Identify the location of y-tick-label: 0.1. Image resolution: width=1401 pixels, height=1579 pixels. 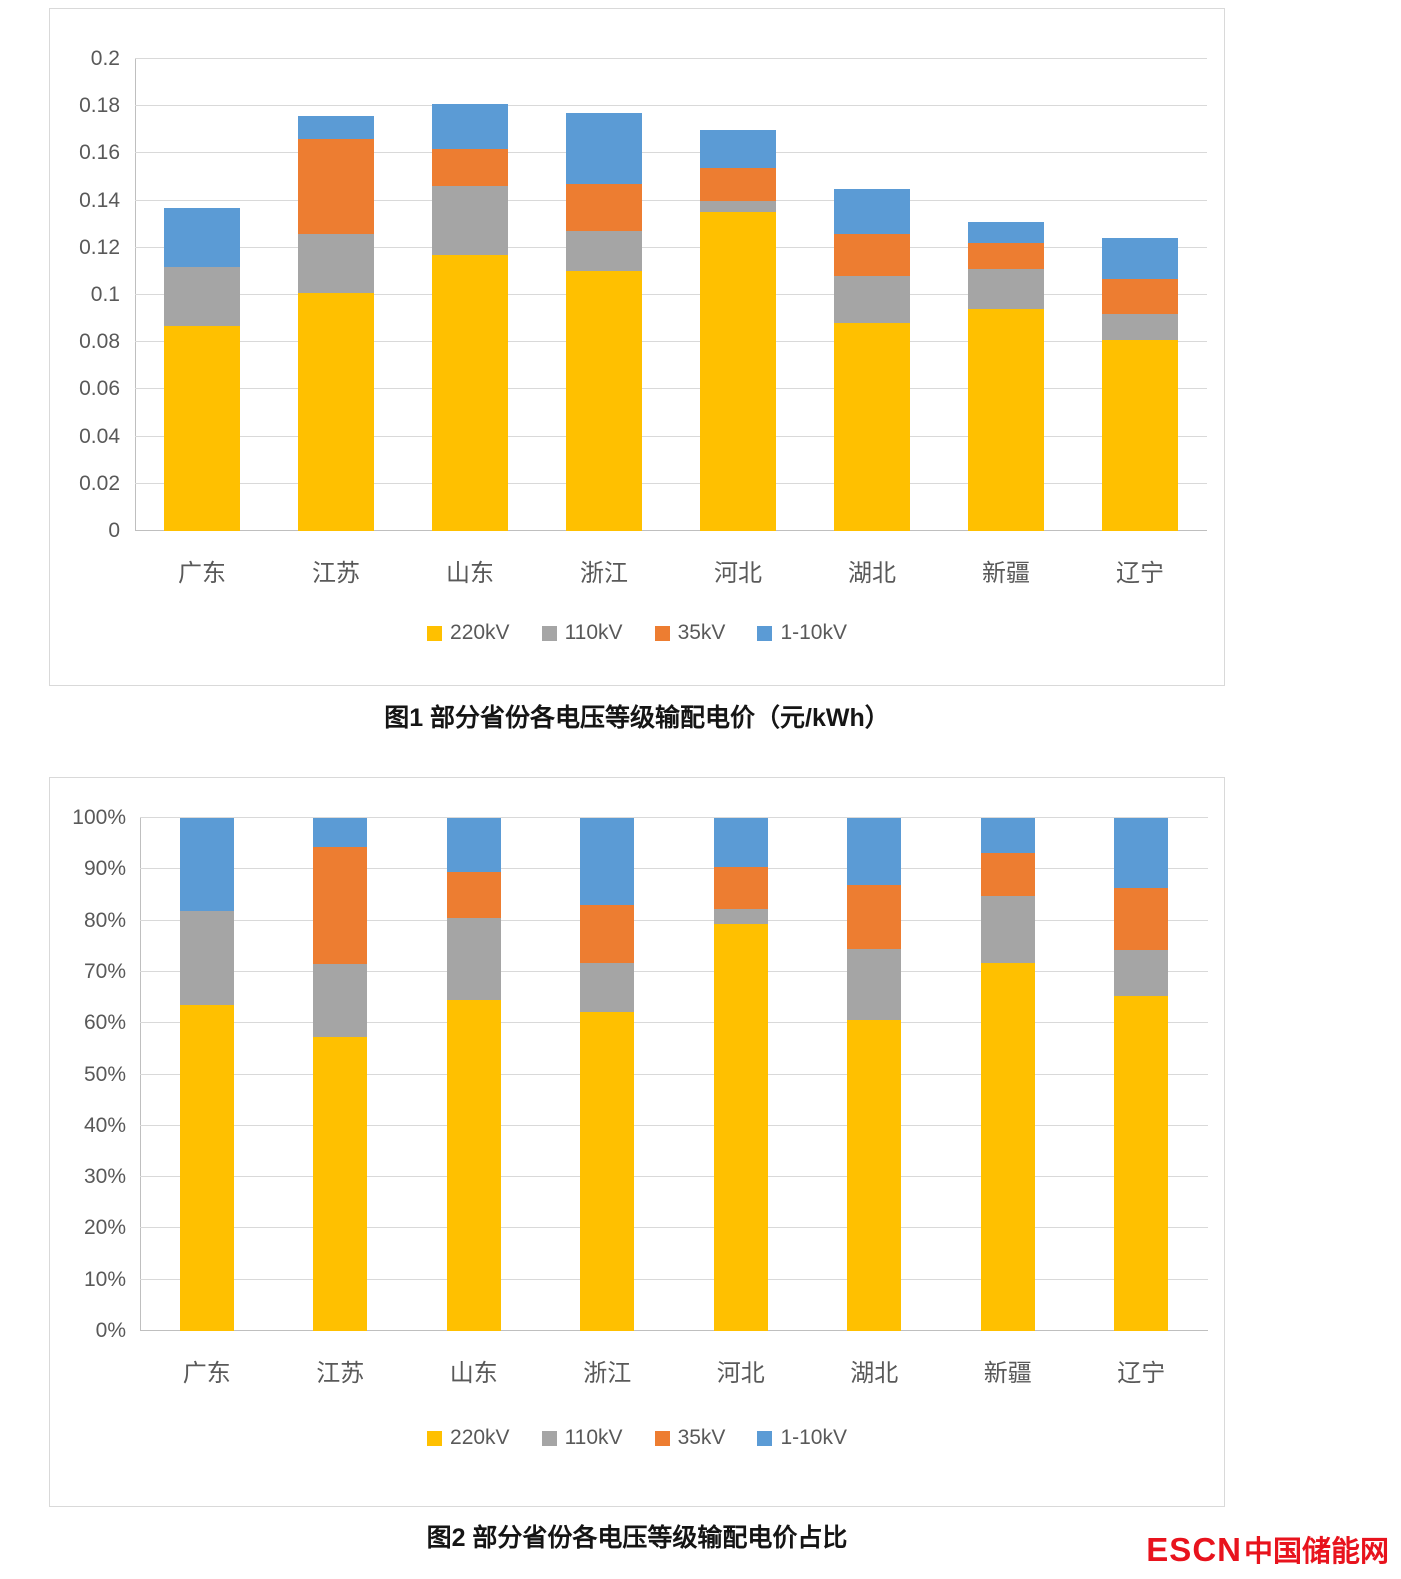
(105, 294).